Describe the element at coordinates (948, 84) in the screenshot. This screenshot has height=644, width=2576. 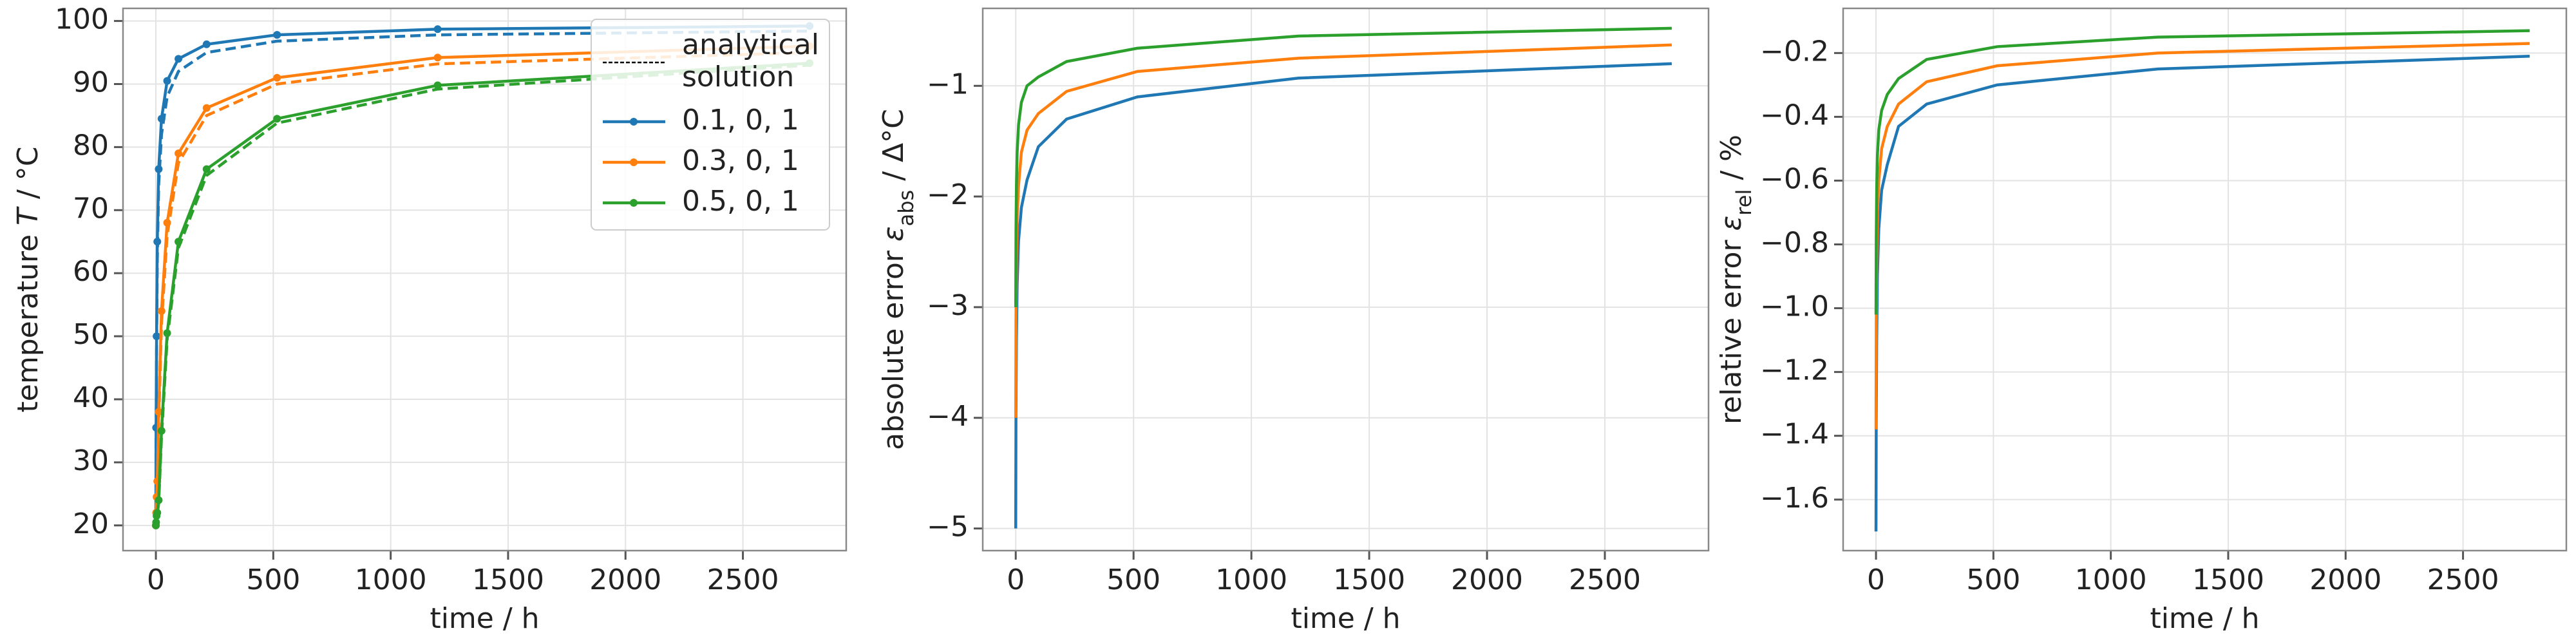
I see `y-tick-label: −1` at that location.